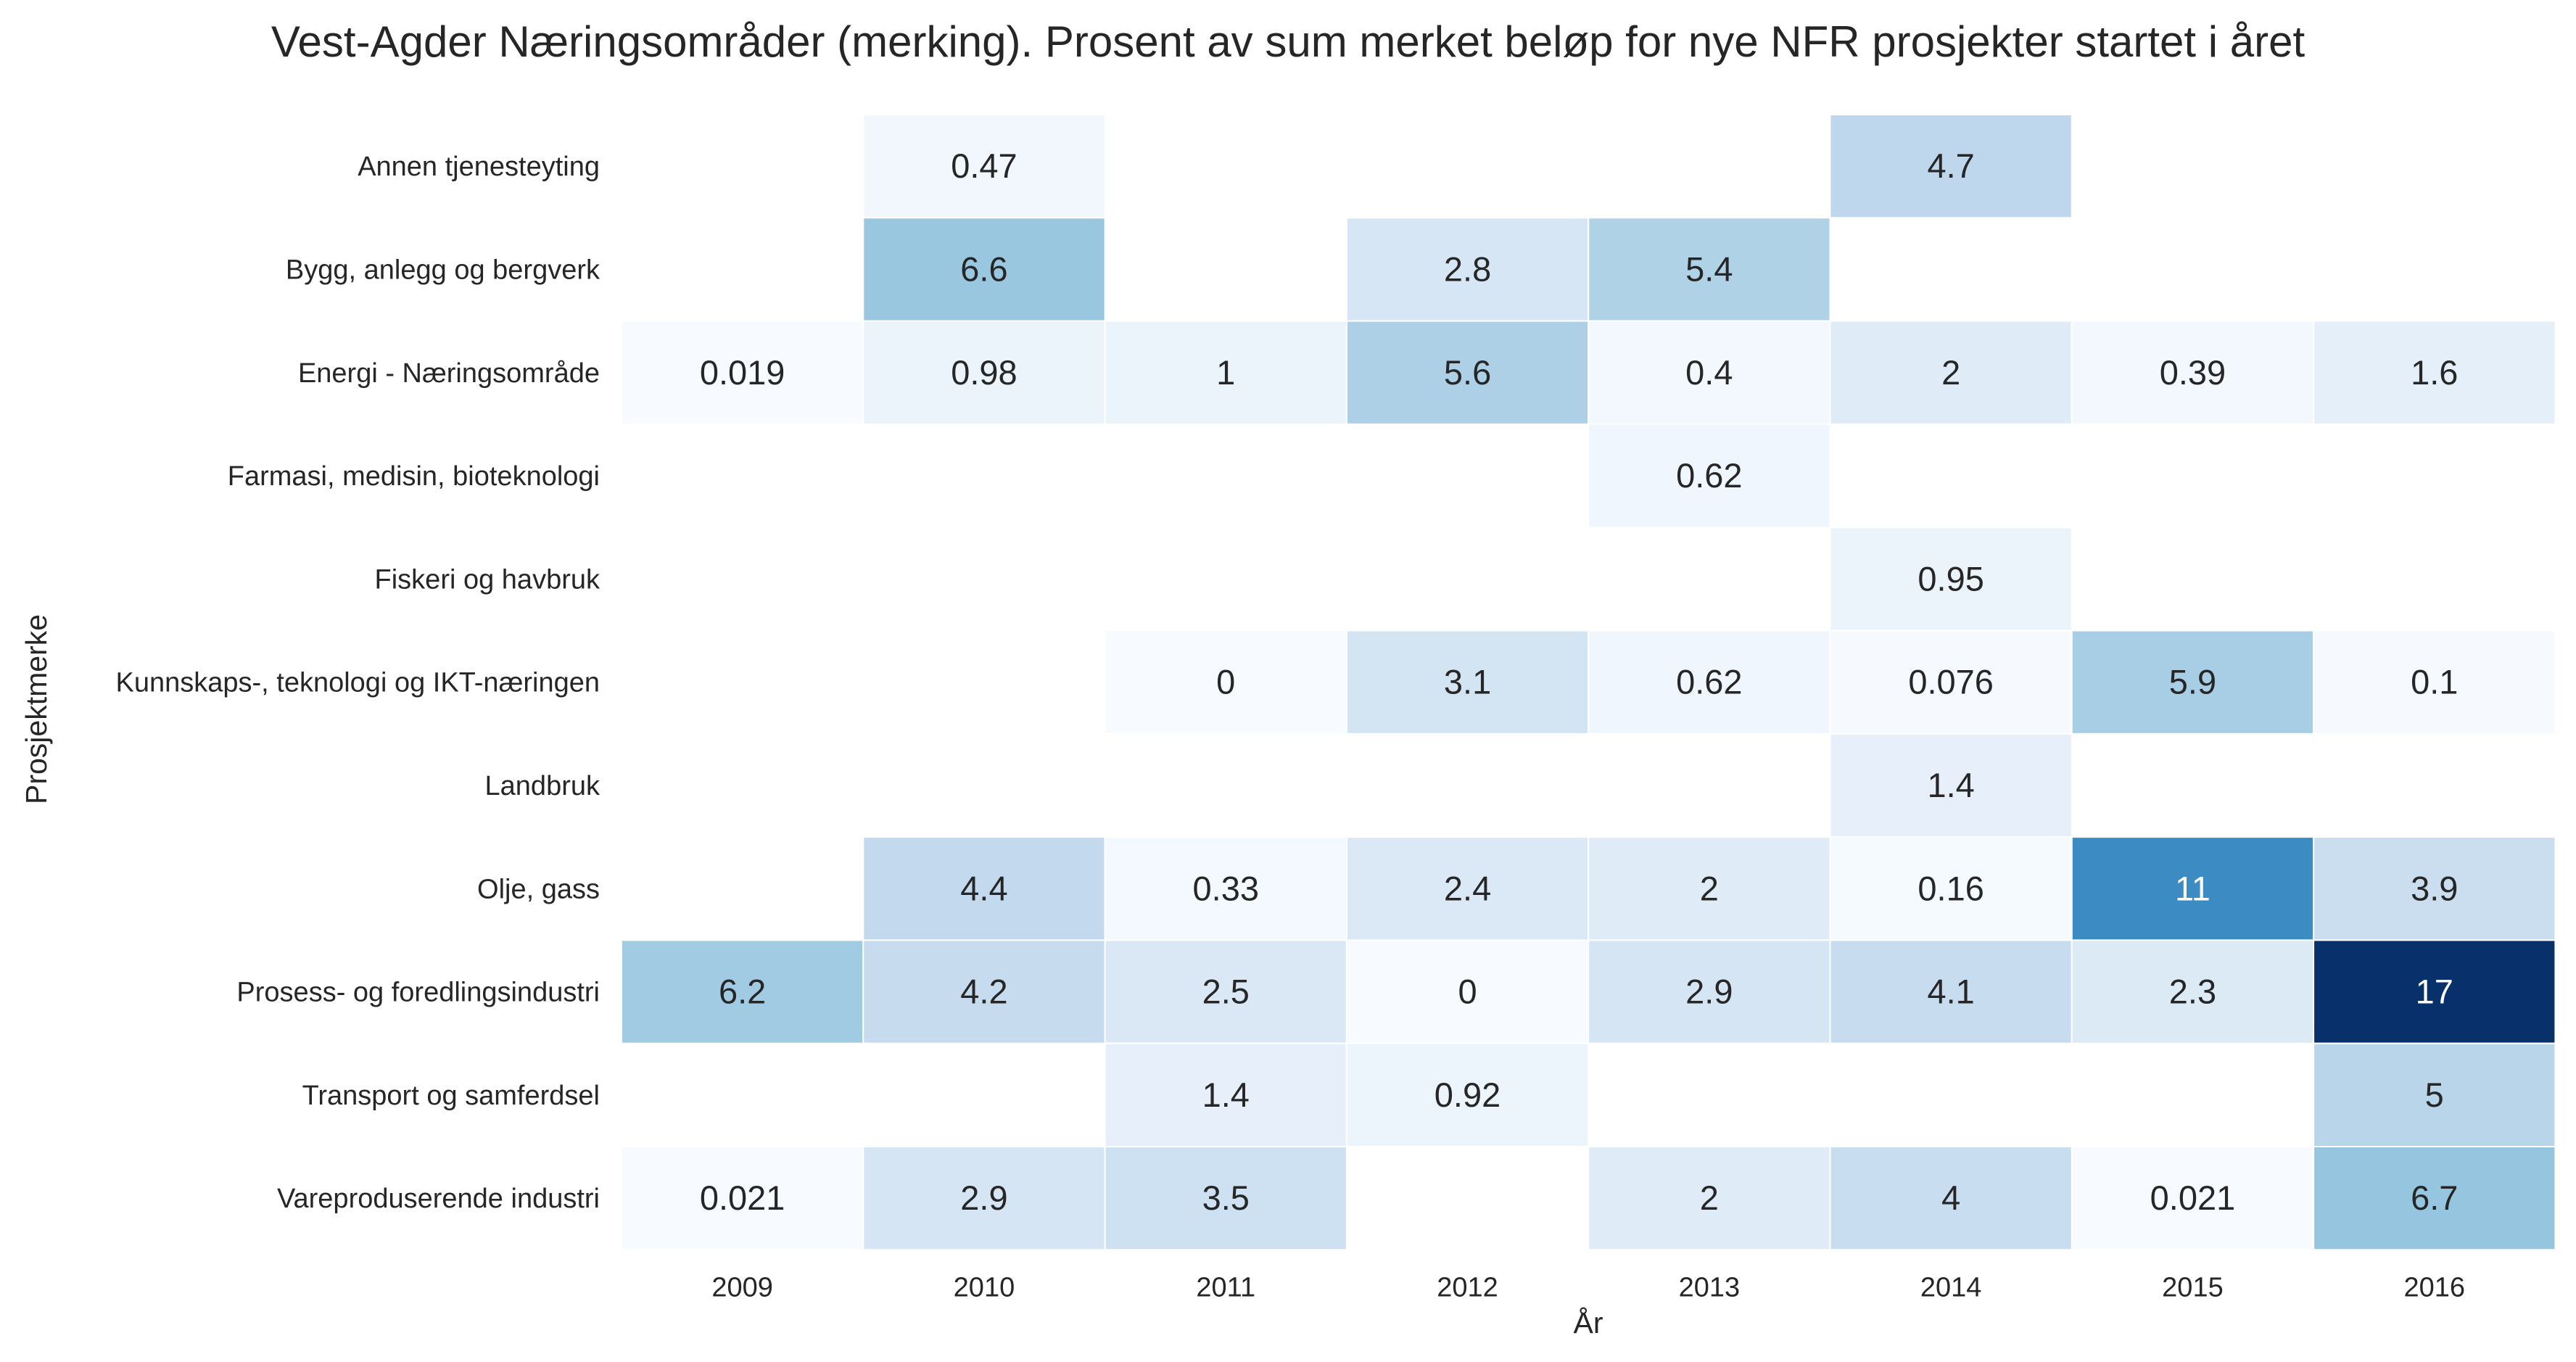 The width and height of the screenshot is (2576, 1362). I want to click on cell-value-label: 1.6, so click(2434, 373).